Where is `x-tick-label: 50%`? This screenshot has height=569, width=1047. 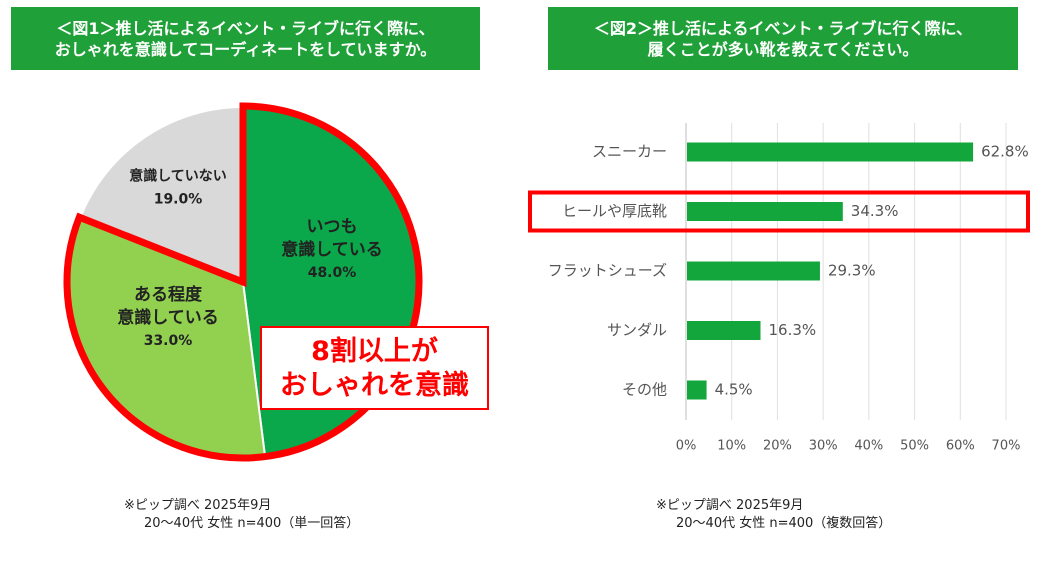
x-tick-label: 50% is located at coordinates (914, 446).